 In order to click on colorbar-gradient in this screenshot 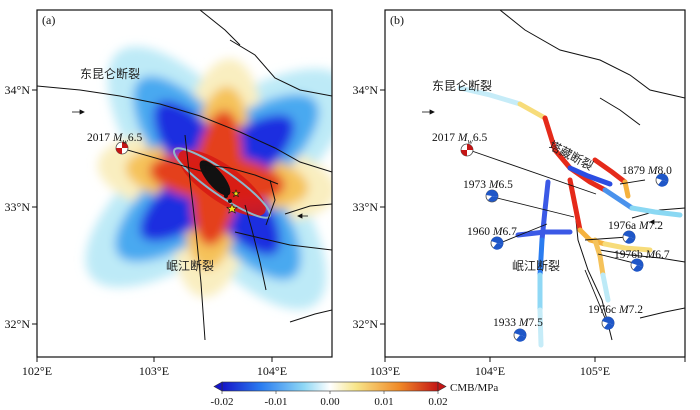, I will do `click(330, 386)`.